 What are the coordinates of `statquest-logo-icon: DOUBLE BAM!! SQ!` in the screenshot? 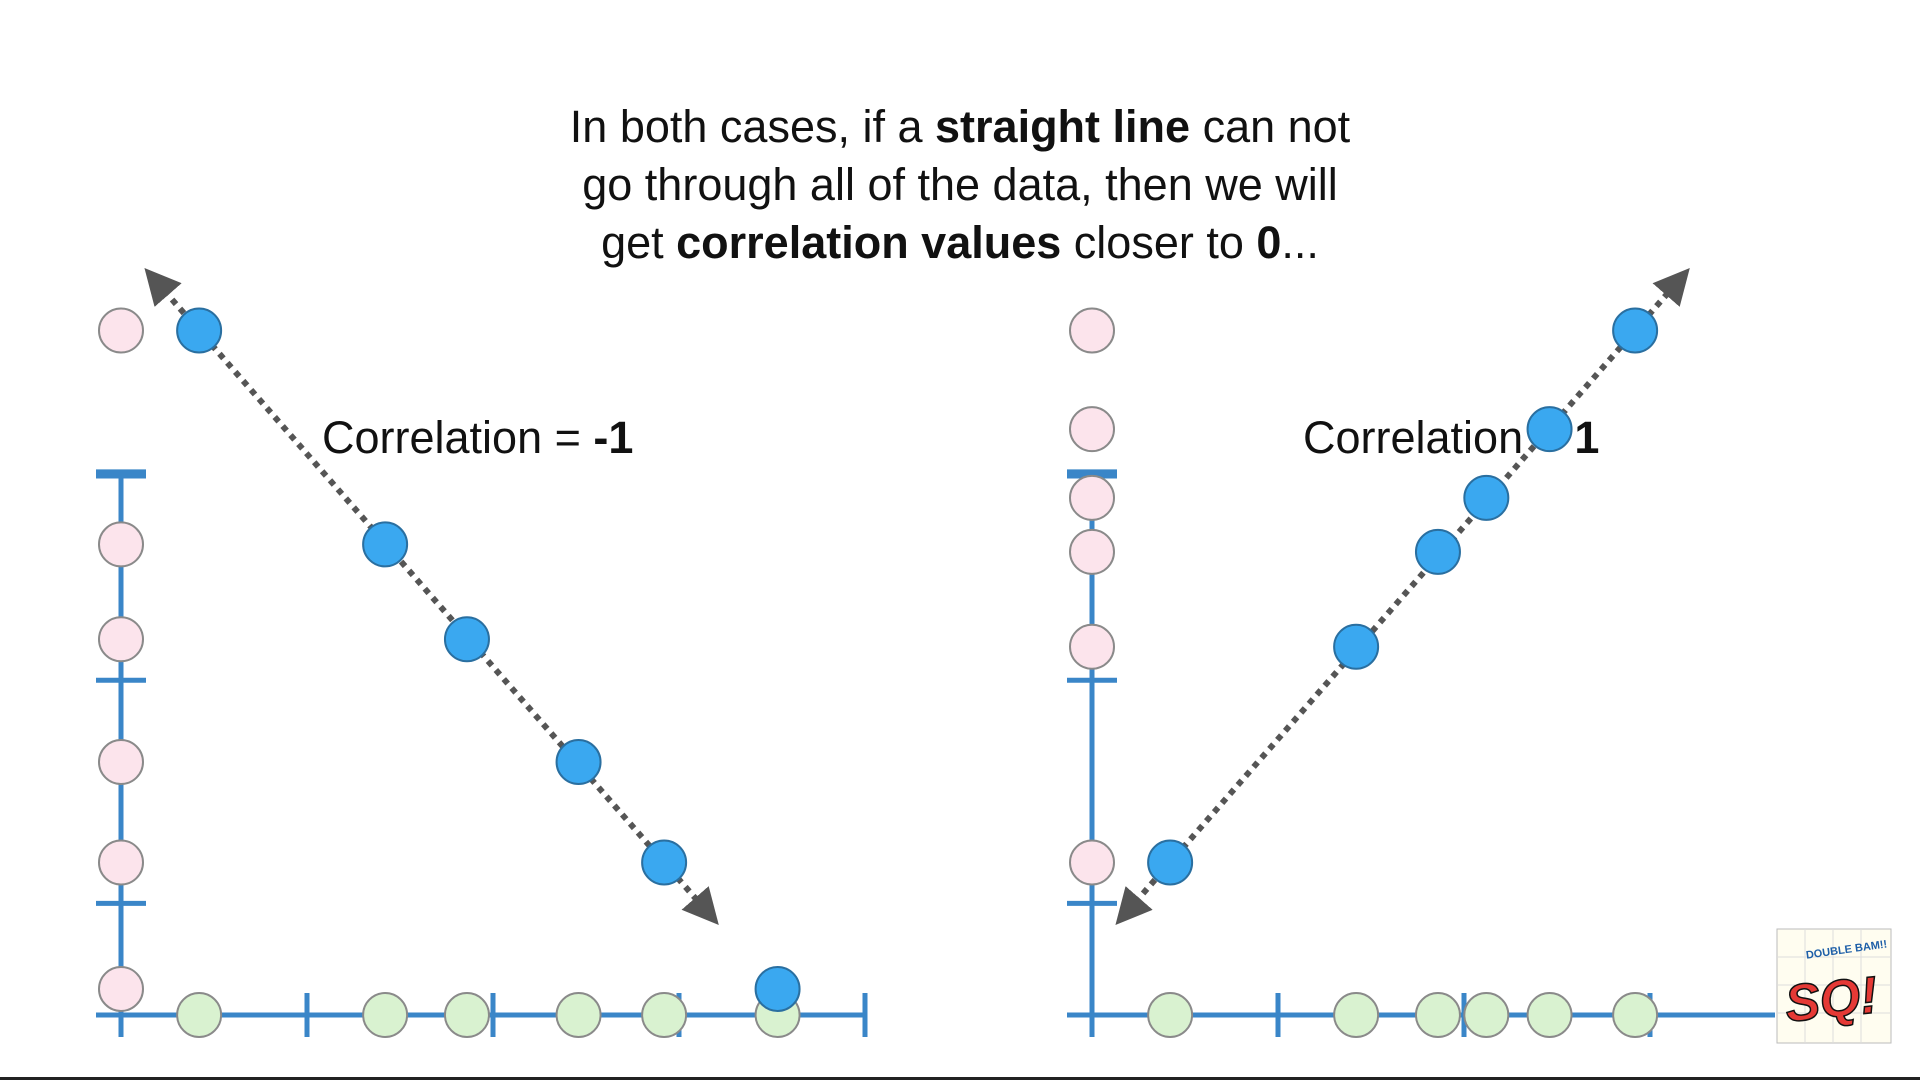 It's located at (1834, 986).